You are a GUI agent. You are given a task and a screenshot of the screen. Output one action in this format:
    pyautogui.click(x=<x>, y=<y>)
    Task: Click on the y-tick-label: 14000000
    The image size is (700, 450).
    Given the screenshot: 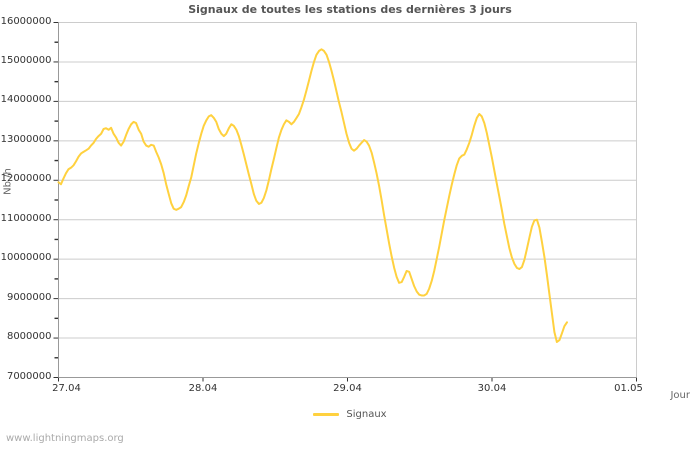 What is the action you would take?
    pyautogui.click(x=26, y=100)
    